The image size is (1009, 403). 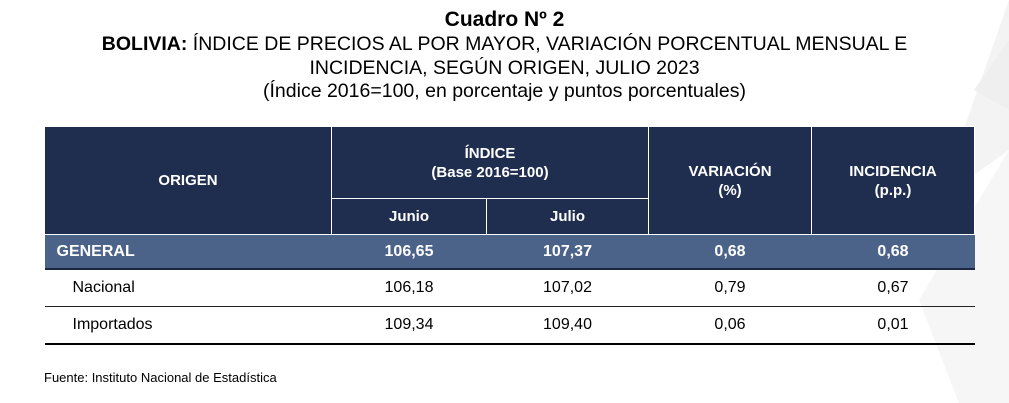 What do you see at coordinates (893, 190) in the screenshot?
I see `header-incidencia-unit: (p.p.)` at bounding box center [893, 190].